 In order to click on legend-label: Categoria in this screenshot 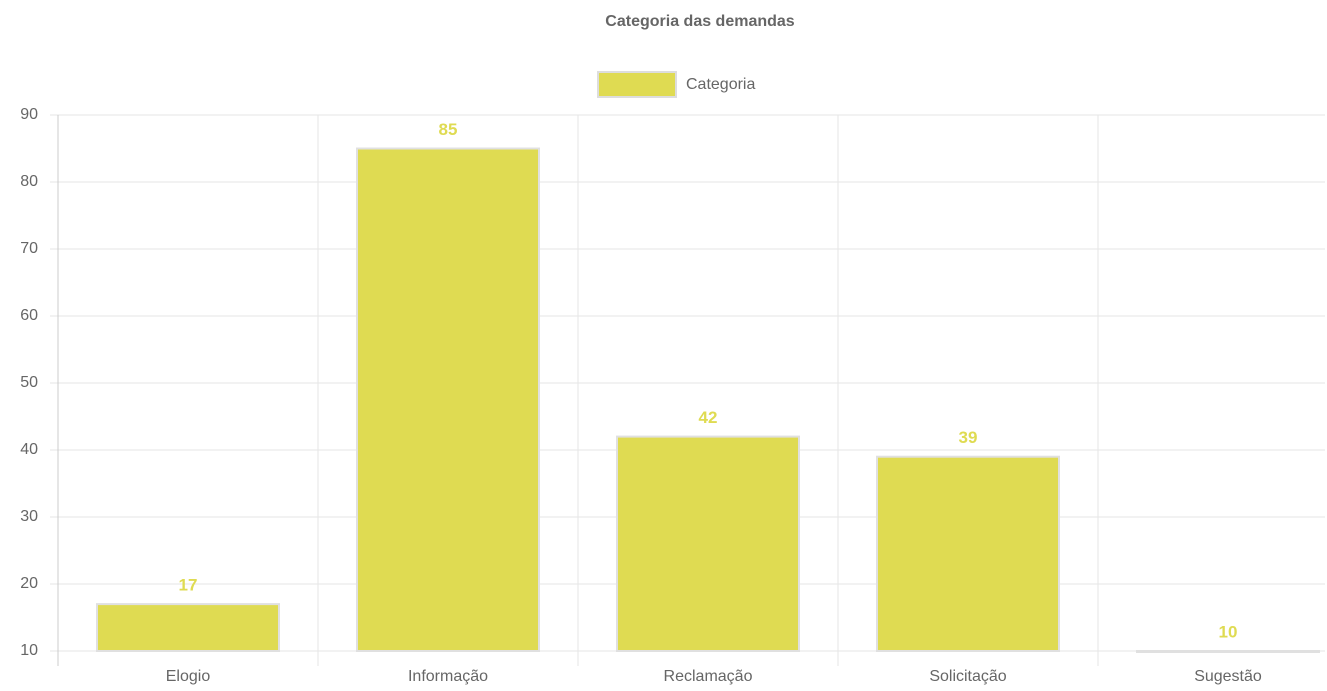, I will do `click(720, 84)`.